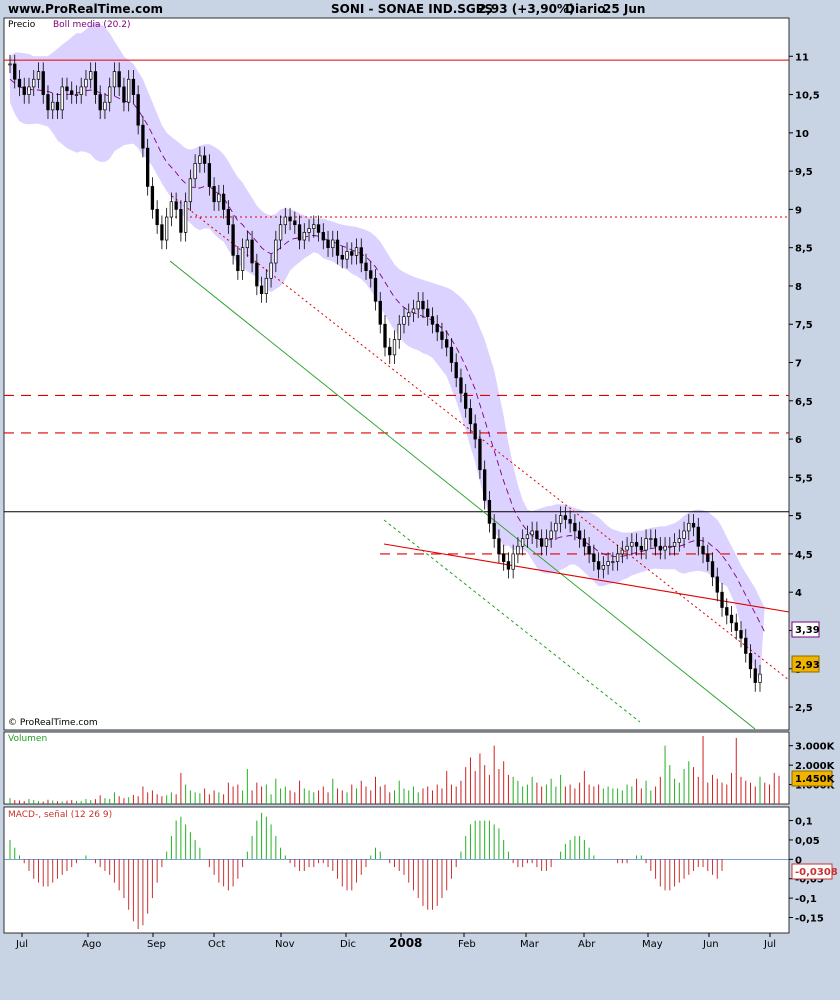 The width and height of the screenshot is (840, 1000). I want to click on price-tick-label: 8,5, so click(804, 249).